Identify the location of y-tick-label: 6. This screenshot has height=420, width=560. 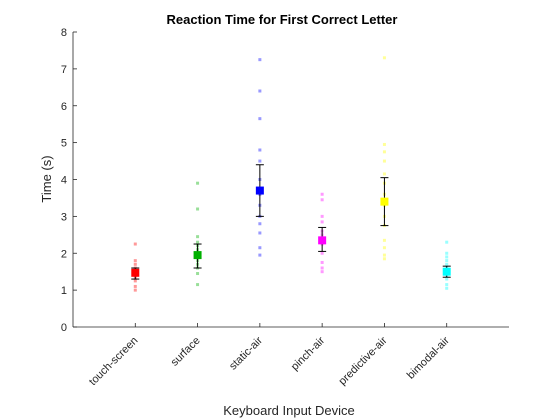
(64, 107).